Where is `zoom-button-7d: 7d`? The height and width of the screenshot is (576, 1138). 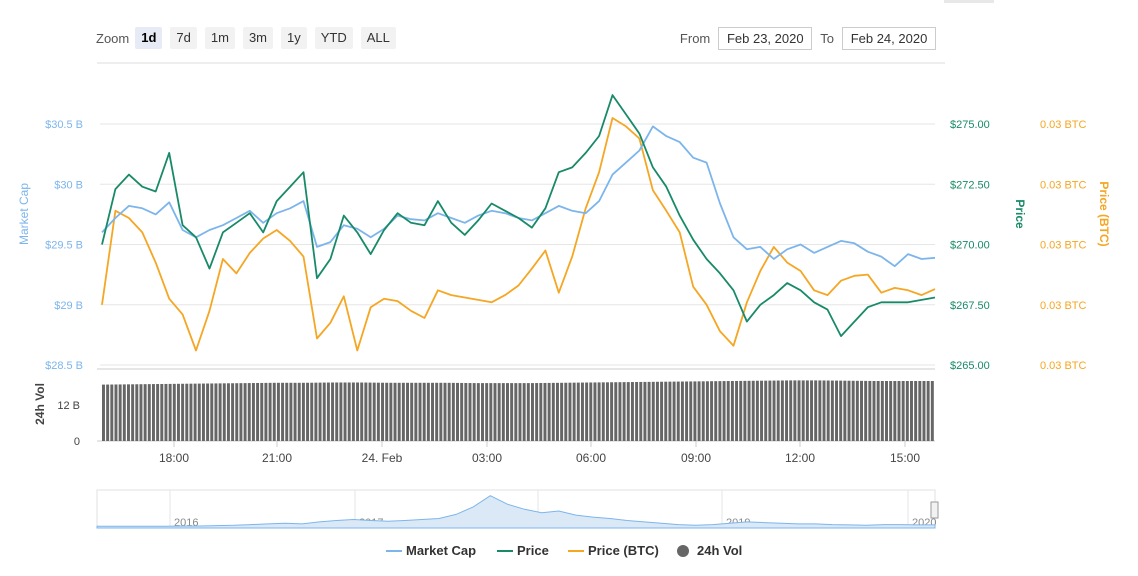 zoom-button-7d: 7d is located at coordinates (183, 38).